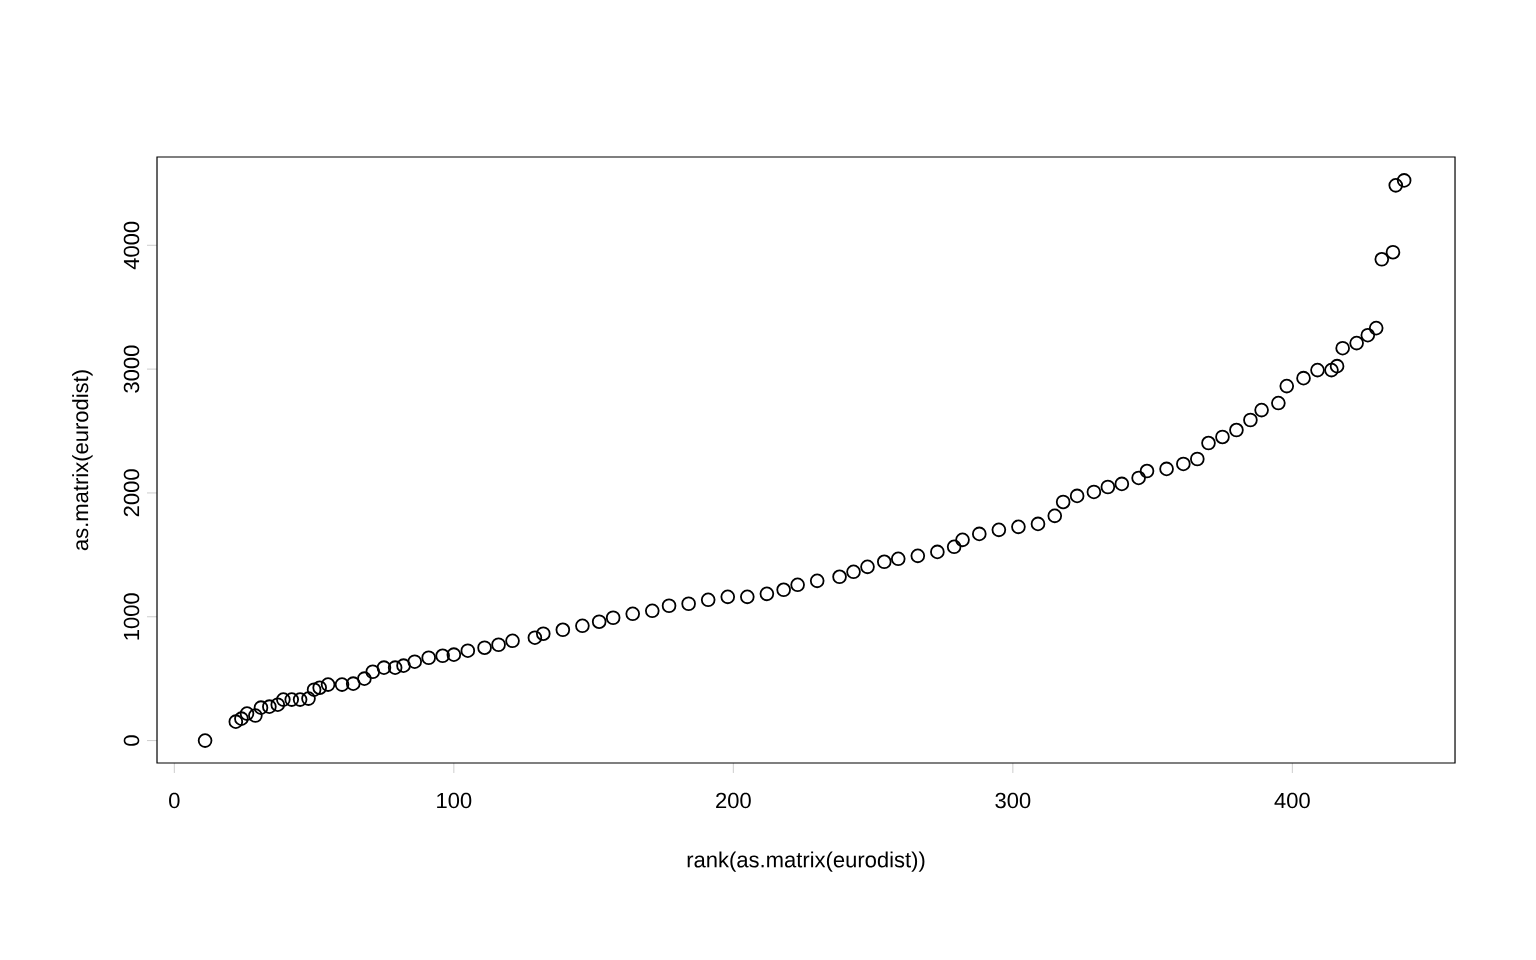 This screenshot has width=1536, height=960. I want to click on y-tick-label: 3000, so click(131, 369).